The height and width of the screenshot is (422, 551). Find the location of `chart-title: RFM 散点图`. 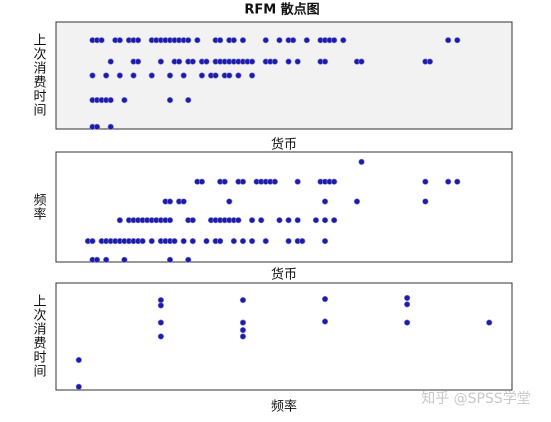

chart-title: RFM 散点图 is located at coordinates (281, 10).